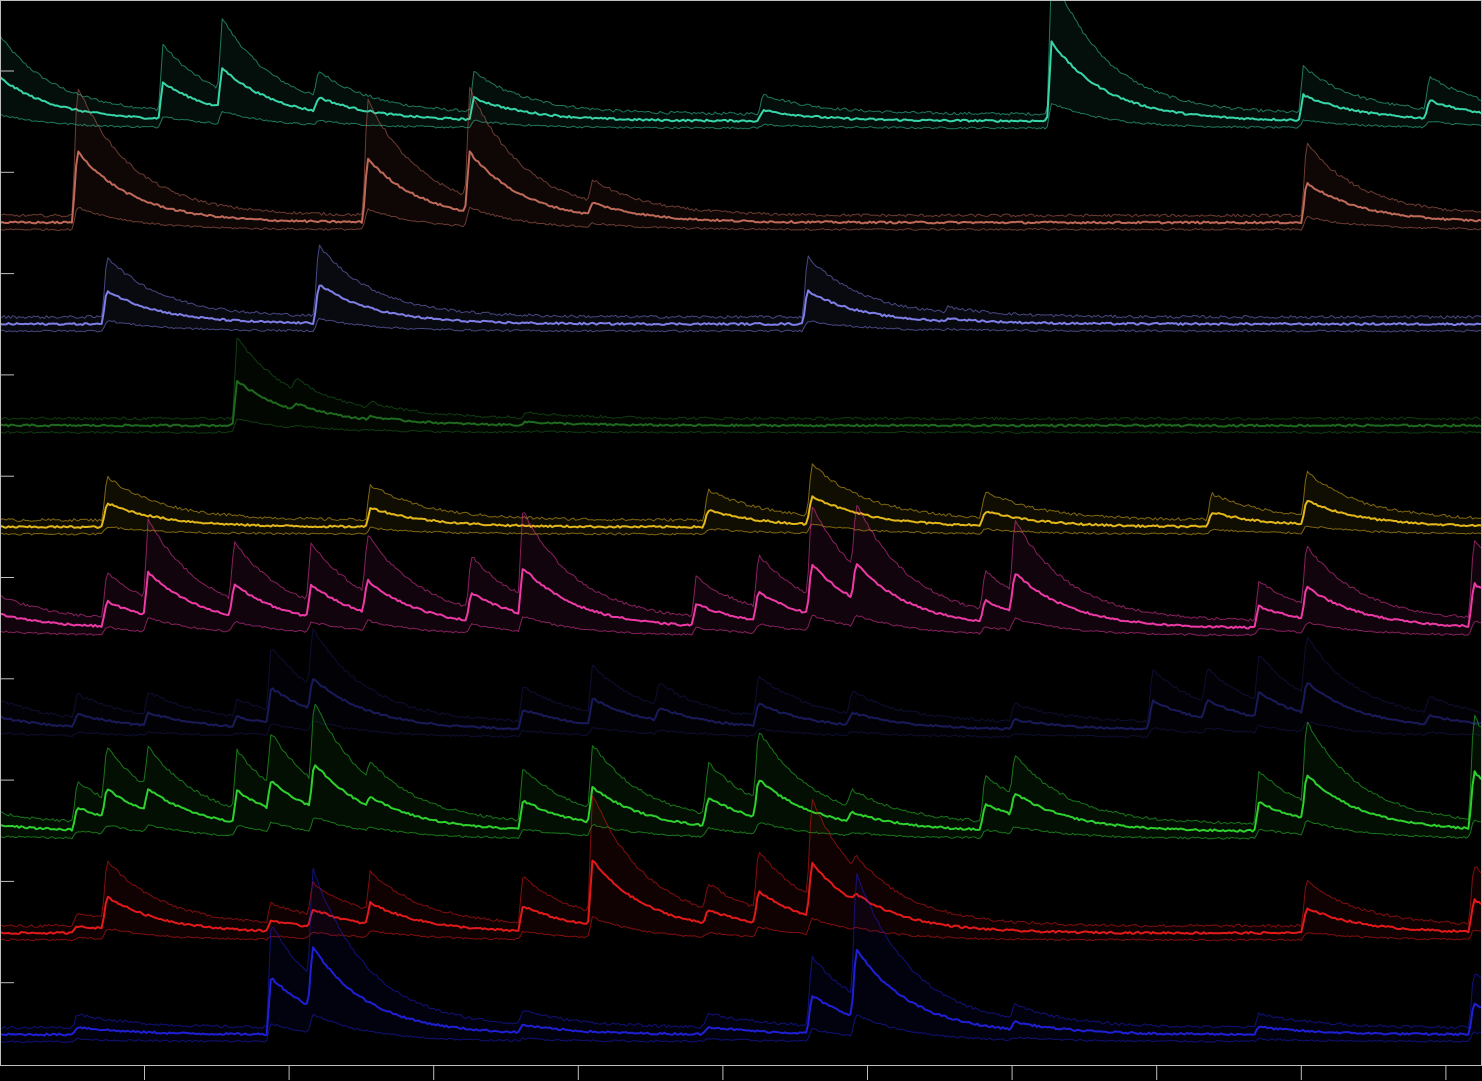 The width and height of the screenshot is (1482, 1081). I want to click on series-5-lower-line, so click(741, 529).